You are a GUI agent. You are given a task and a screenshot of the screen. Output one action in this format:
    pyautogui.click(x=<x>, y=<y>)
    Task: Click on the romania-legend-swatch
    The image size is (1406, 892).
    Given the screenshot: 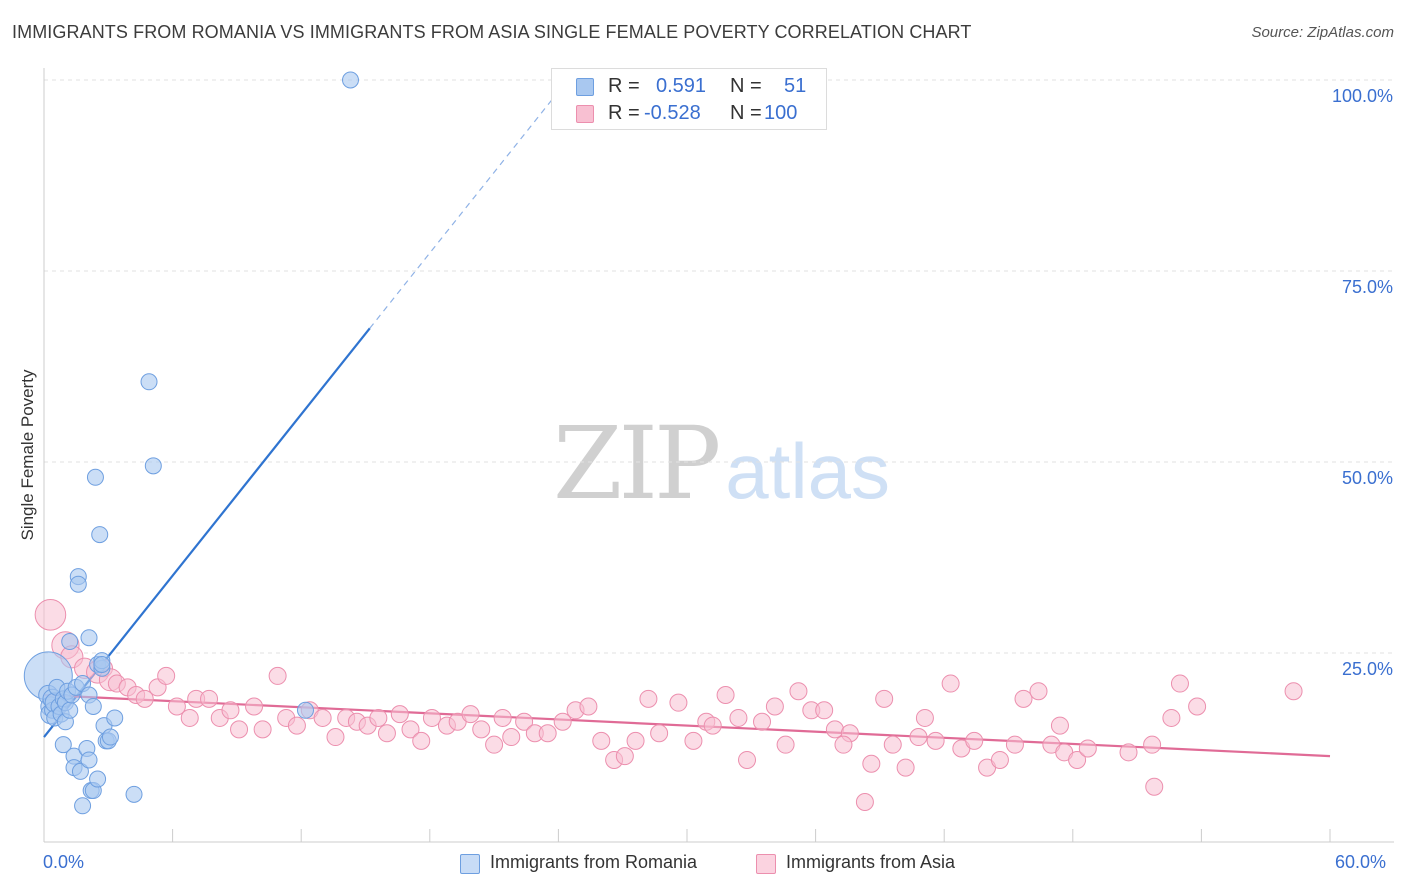 What is the action you would take?
    pyautogui.click(x=470, y=864)
    